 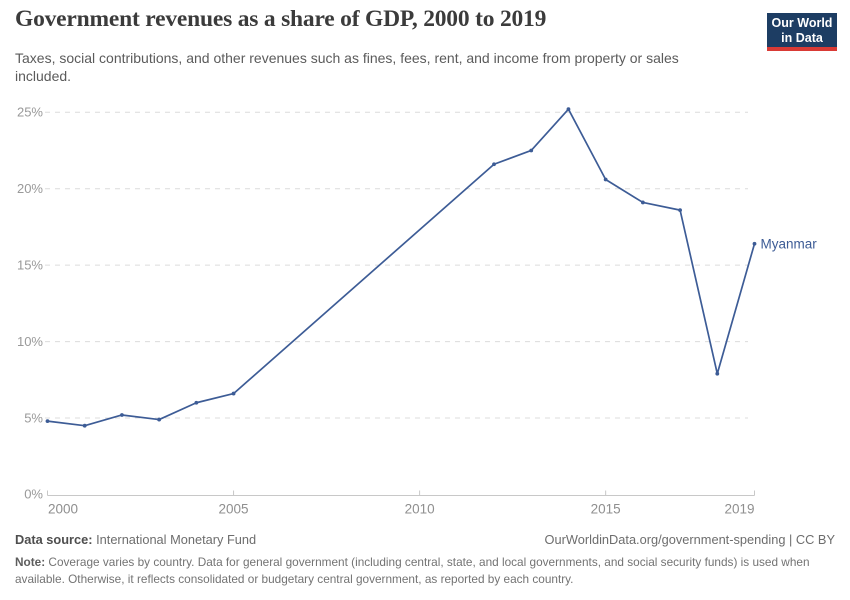 What do you see at coordinates (33, 417) in the screenshot?
I see `y-tick-label-5%: 5%` at bounding box center [33, 417].